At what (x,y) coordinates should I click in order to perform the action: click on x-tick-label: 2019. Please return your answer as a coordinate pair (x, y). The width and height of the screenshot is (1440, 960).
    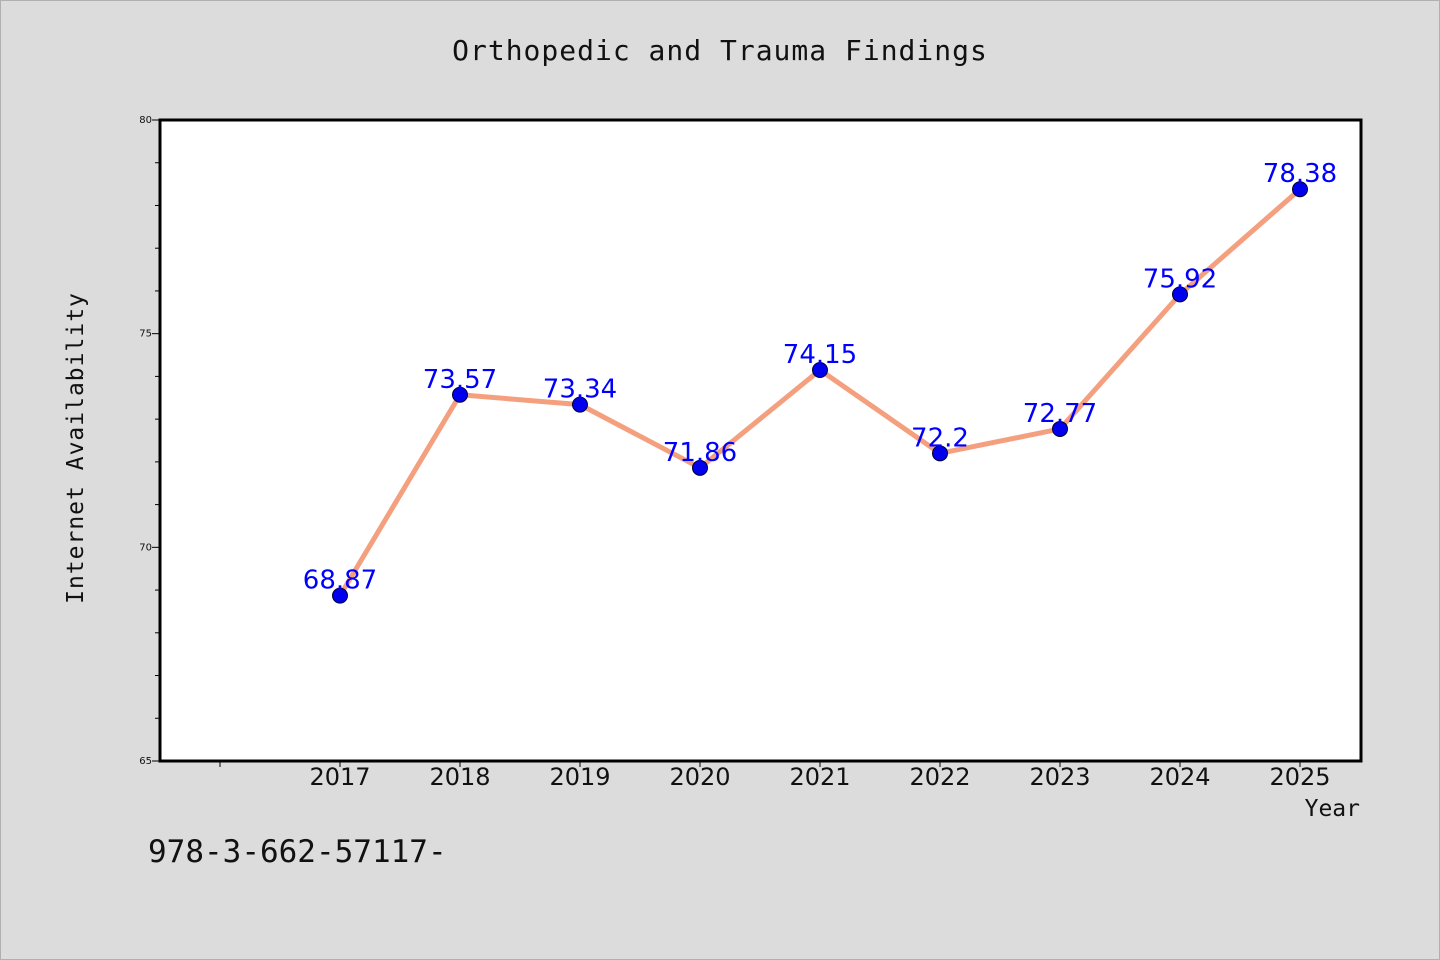
    Looking at the image, I should click on (579, 777).